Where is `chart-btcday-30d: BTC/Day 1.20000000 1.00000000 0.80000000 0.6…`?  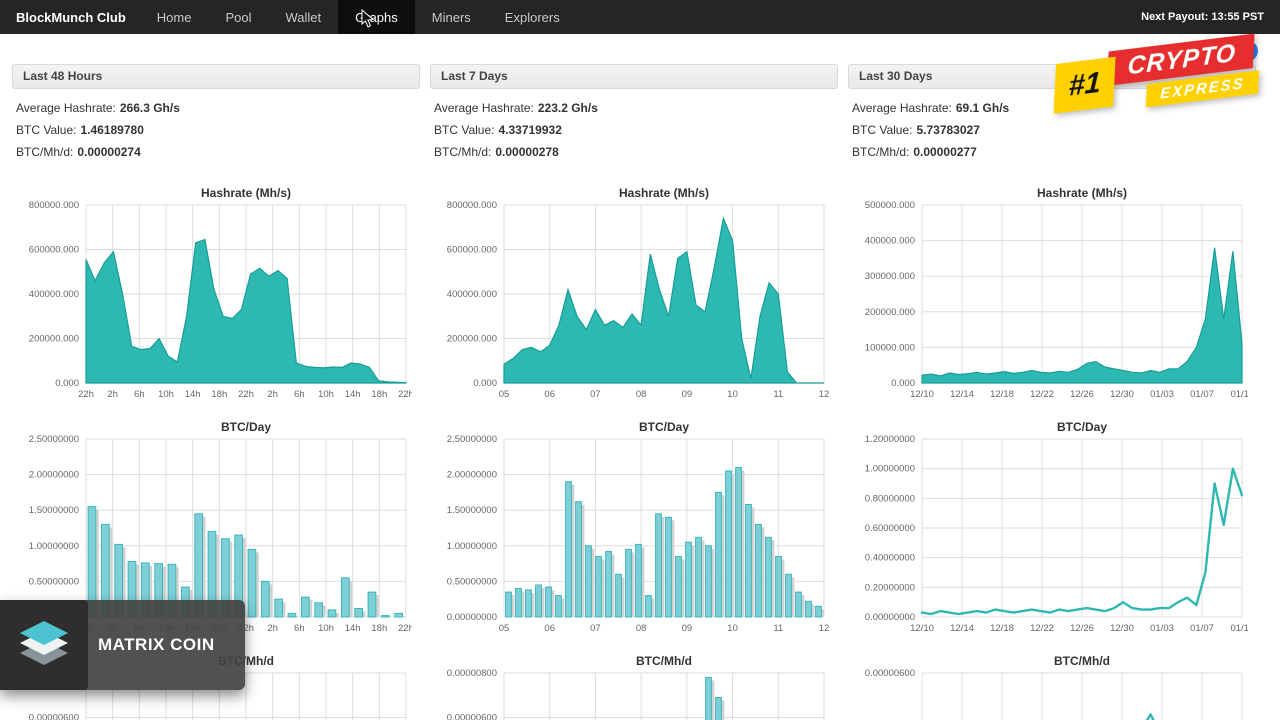 chart-btcday-30d: BTC/Day 1.20000000 1.00000000 0.80000000 0.6… is located at coordinates (1052, 527).